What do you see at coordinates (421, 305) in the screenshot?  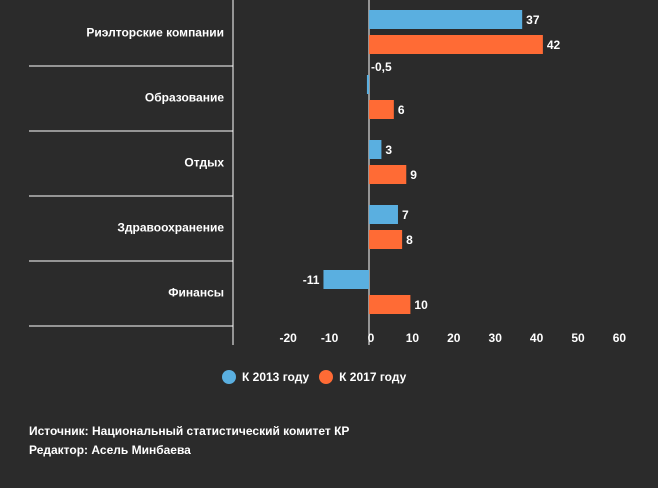 I see `value-label: 10` at bounding box center [421, 305].